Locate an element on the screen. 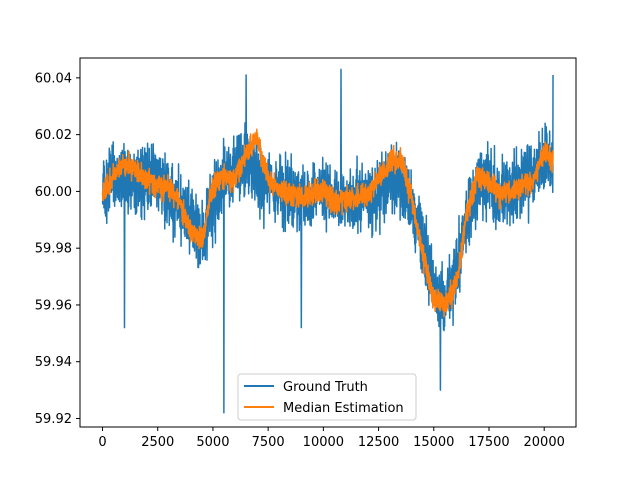  legend-label-ground-truth: Ground Truth is located at coordinates (325, 387).